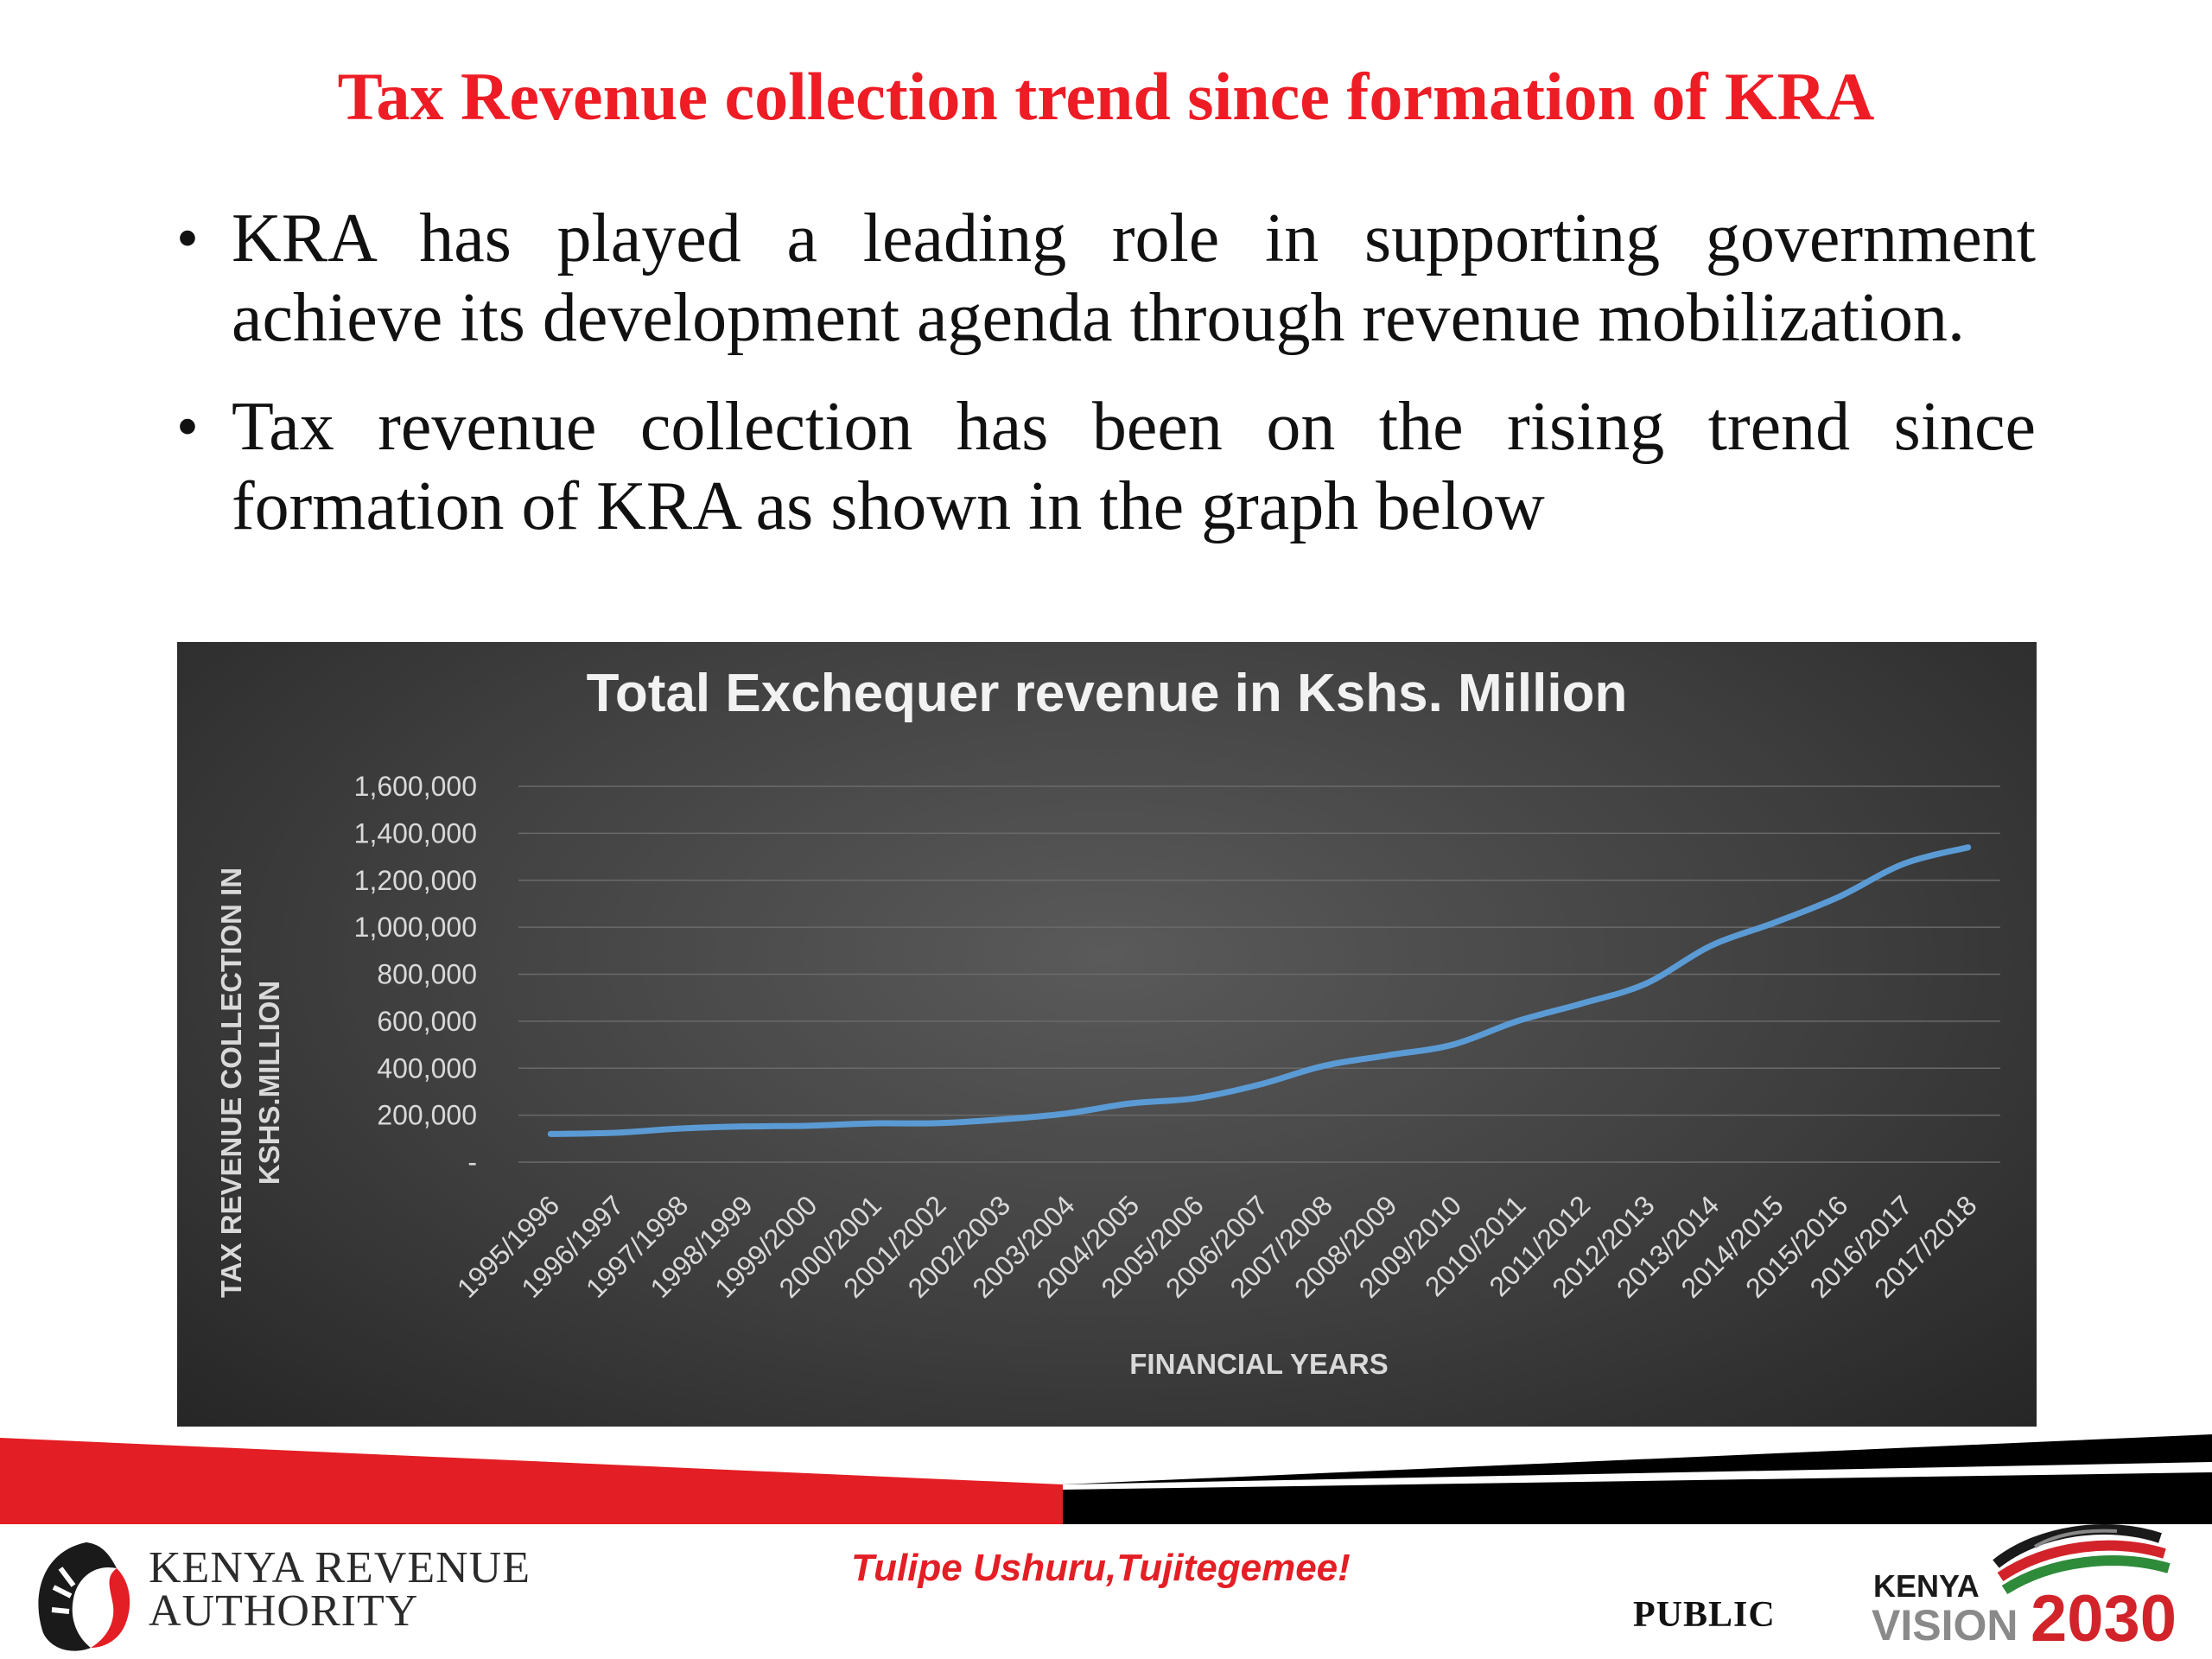 Image resolution: width=2212 pixels, height=1659 pixels. What do you see at coordinates (2104, 1619) in the screenshot?
I see `vision-year-text: 2030` at bounding box center [2104, 1619].